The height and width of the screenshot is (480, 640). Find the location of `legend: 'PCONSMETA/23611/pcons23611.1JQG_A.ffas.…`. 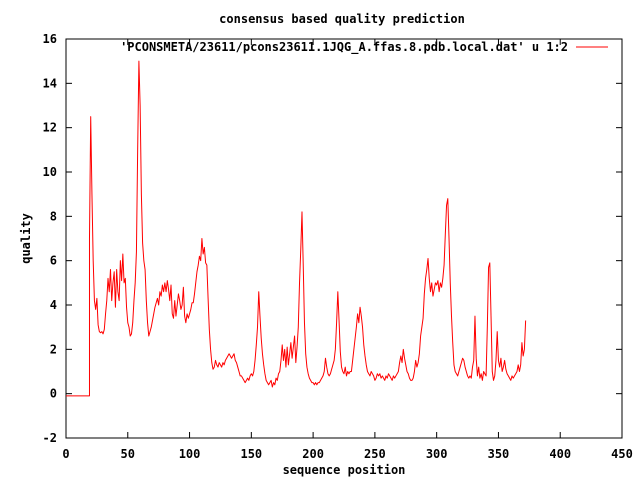

legend: 'PCONSMETA/23611/pcons23611.1JQG_A.ffas.… is located at coordinates (364, 47).